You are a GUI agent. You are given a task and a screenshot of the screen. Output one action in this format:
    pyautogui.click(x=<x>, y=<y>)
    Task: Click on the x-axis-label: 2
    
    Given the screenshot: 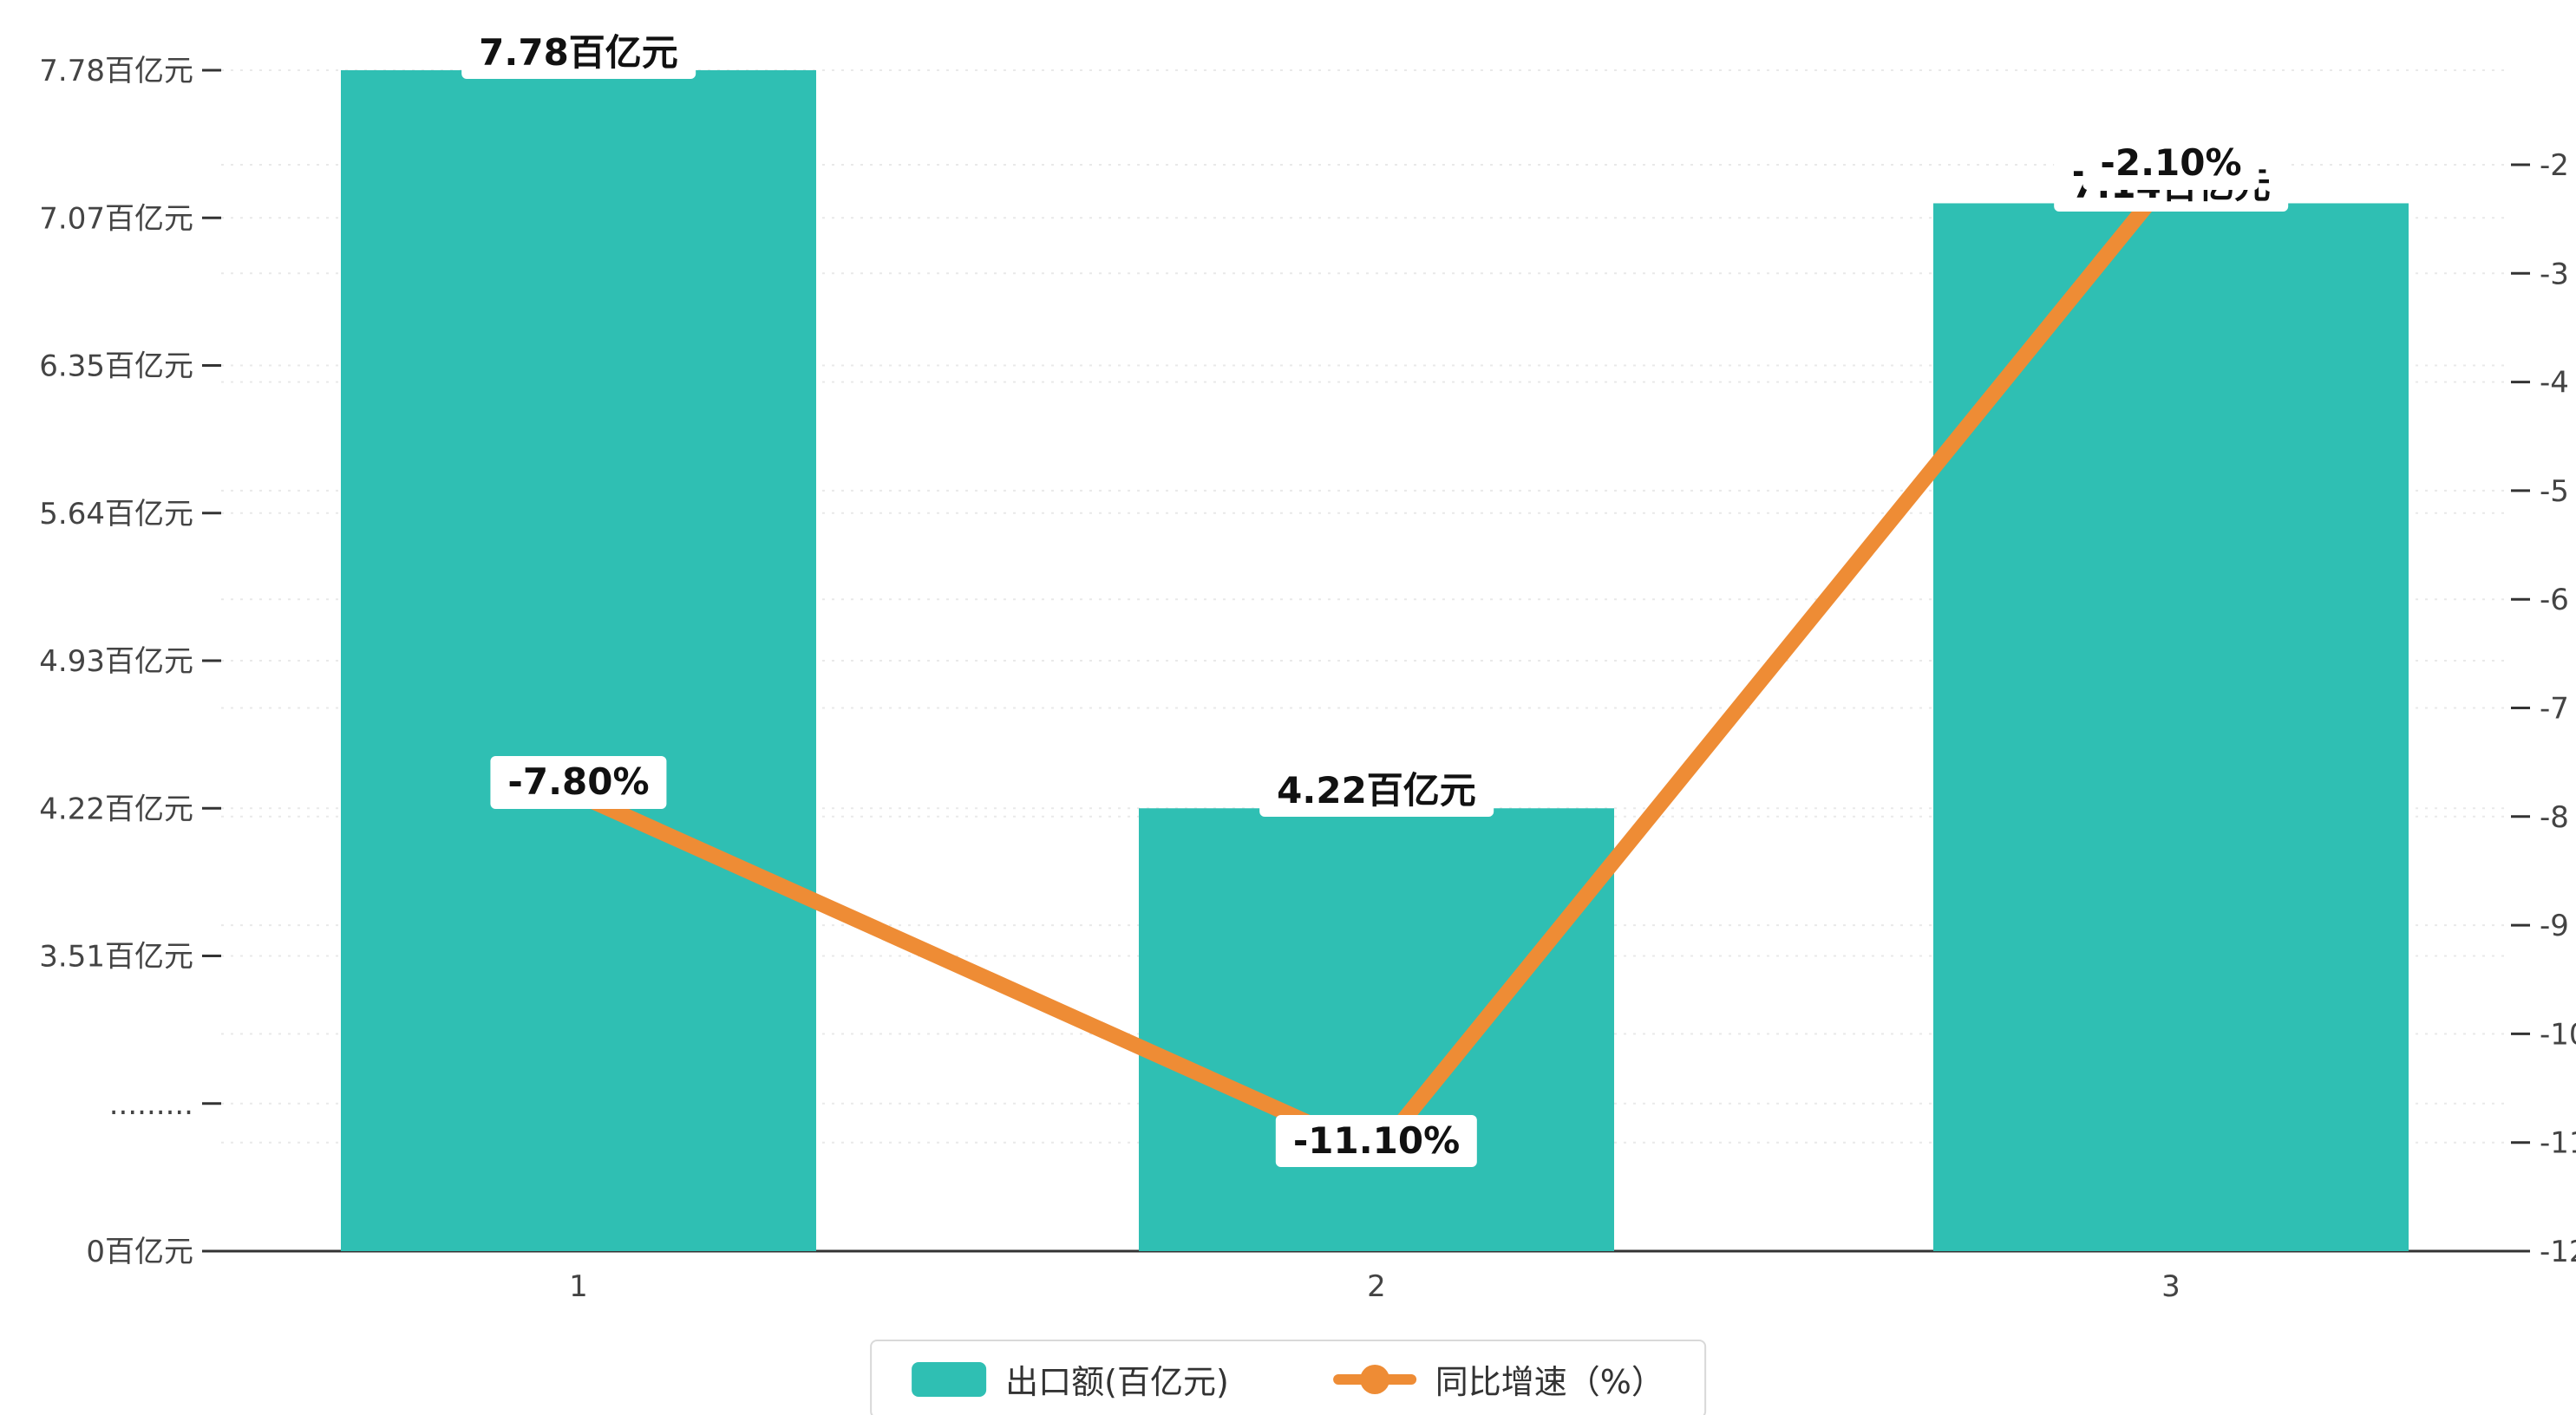 What is the action you would take?
    pyautogui.click(x=1376, y=1286)
    